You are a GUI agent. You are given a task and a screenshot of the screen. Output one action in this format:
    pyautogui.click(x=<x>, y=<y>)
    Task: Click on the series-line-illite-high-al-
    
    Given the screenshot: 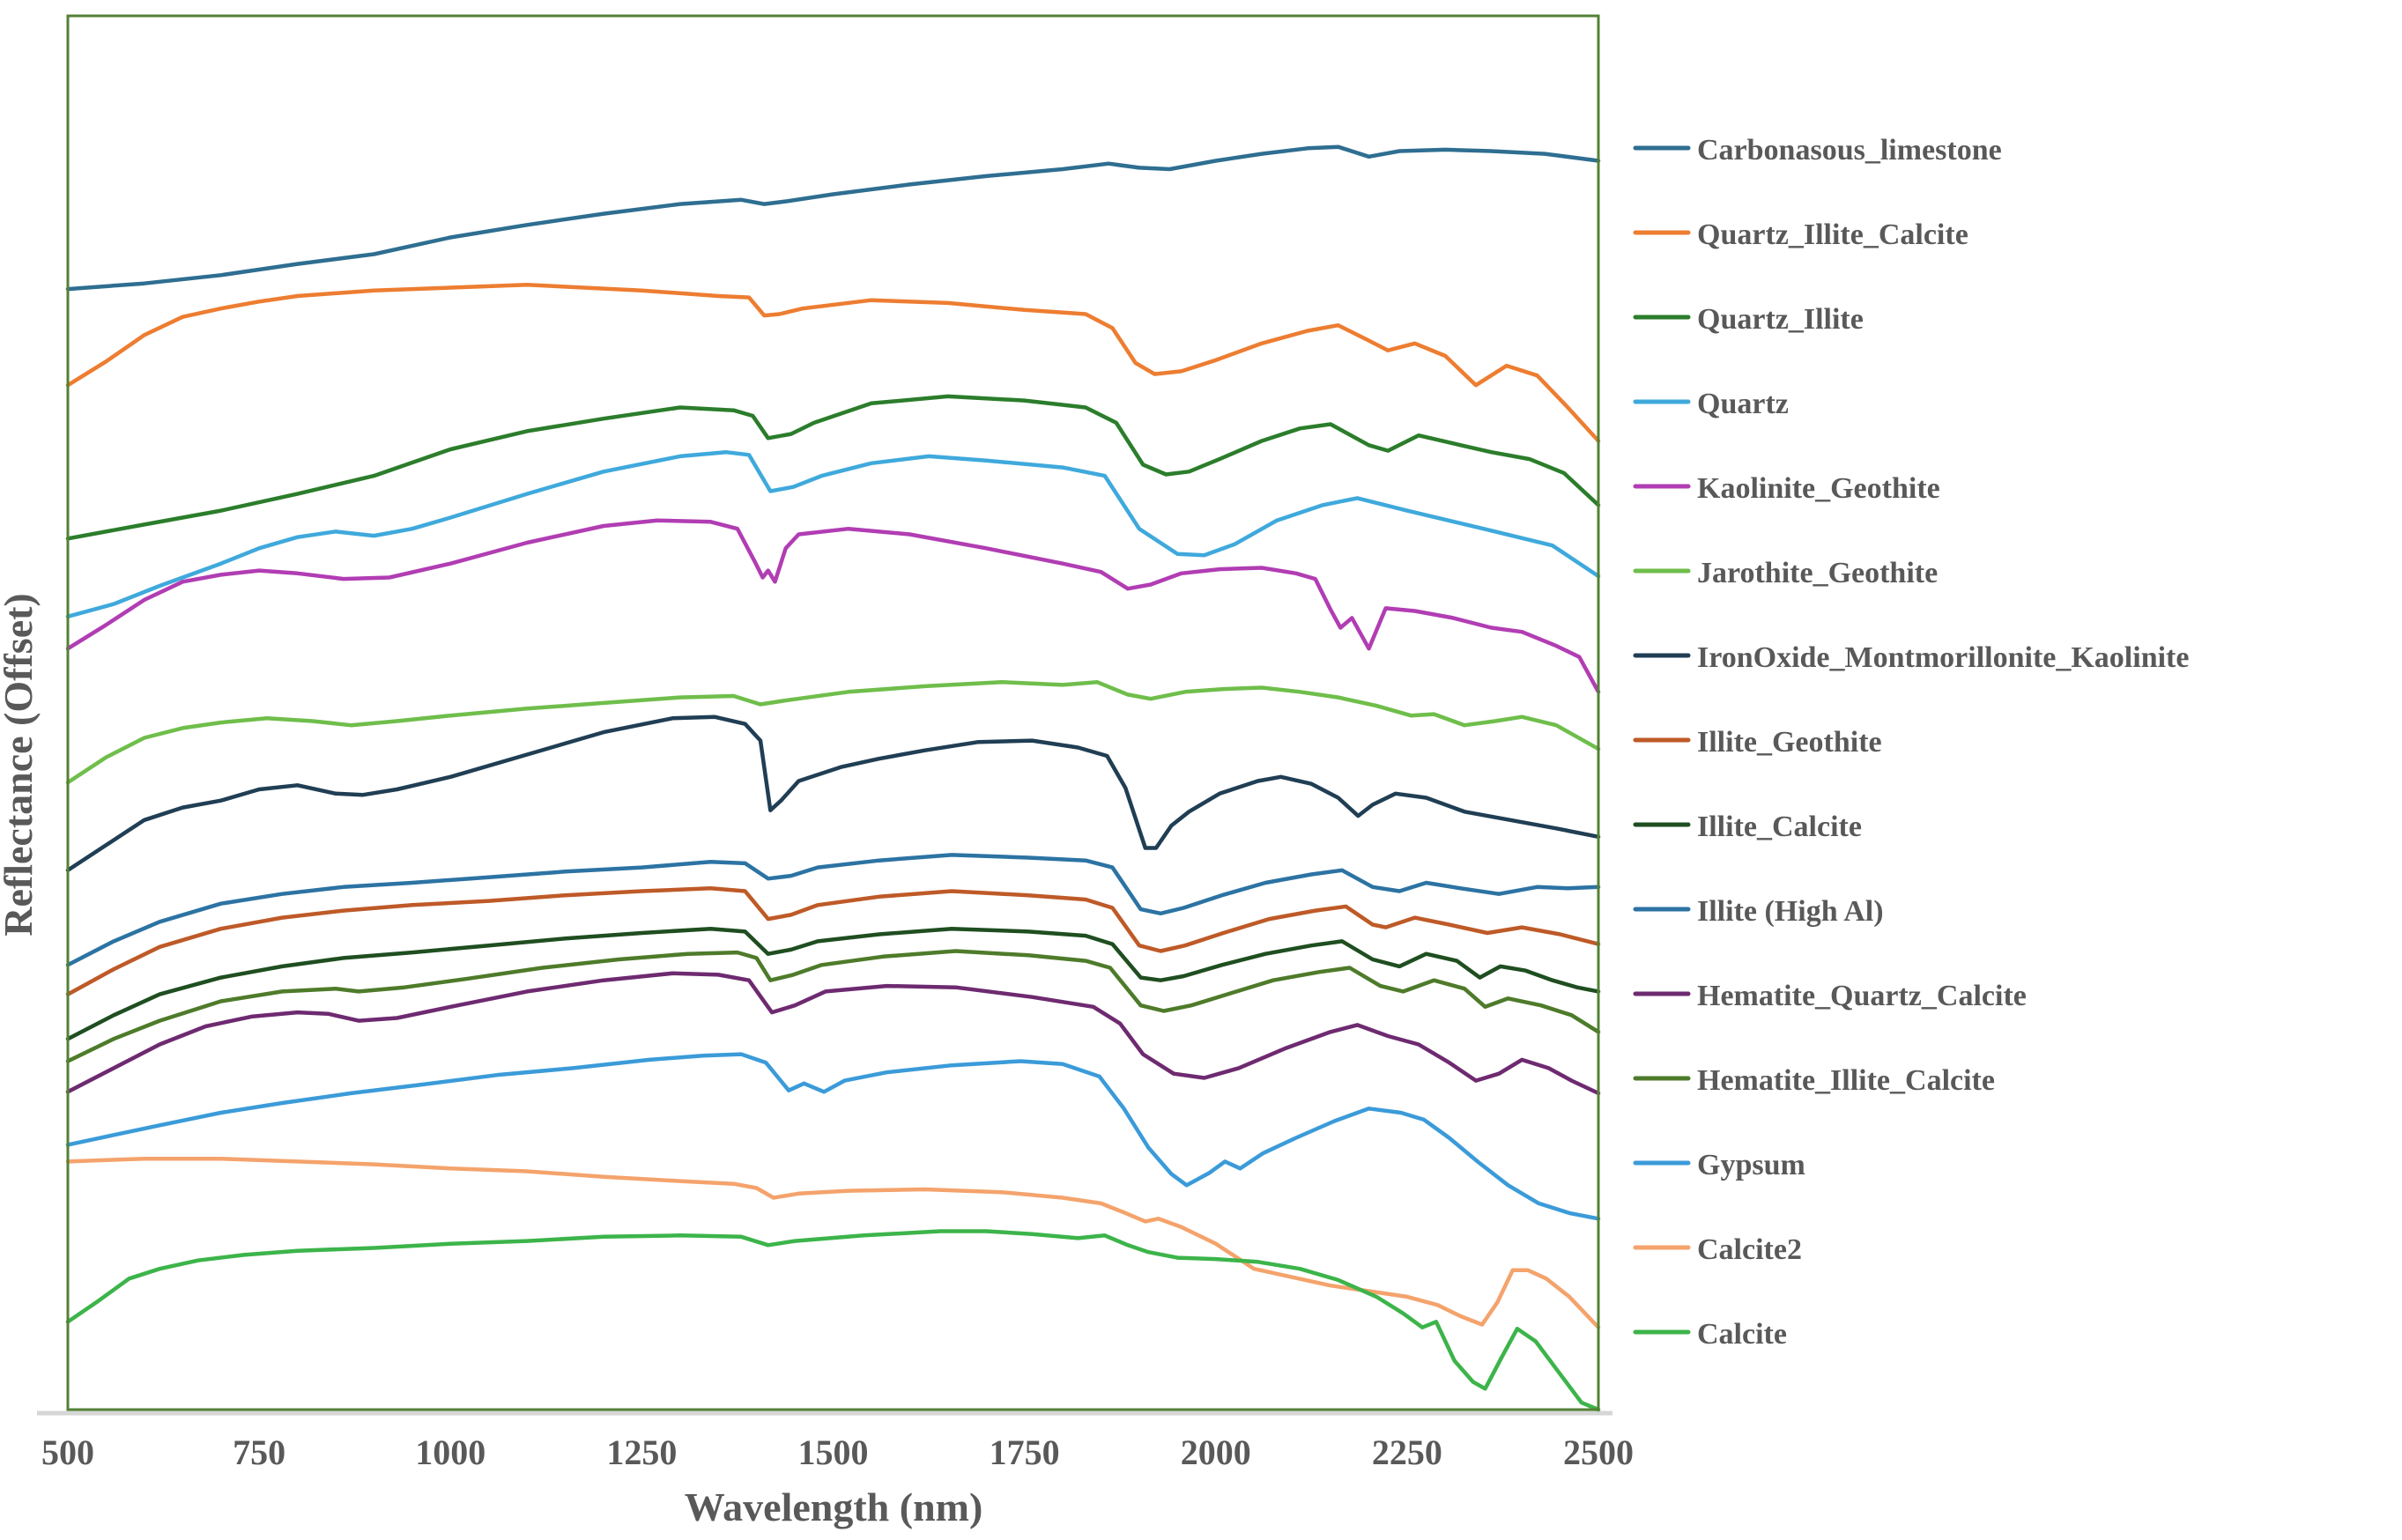 What is the action you would take?
    pyautogui.click(x=833, y=910)
    